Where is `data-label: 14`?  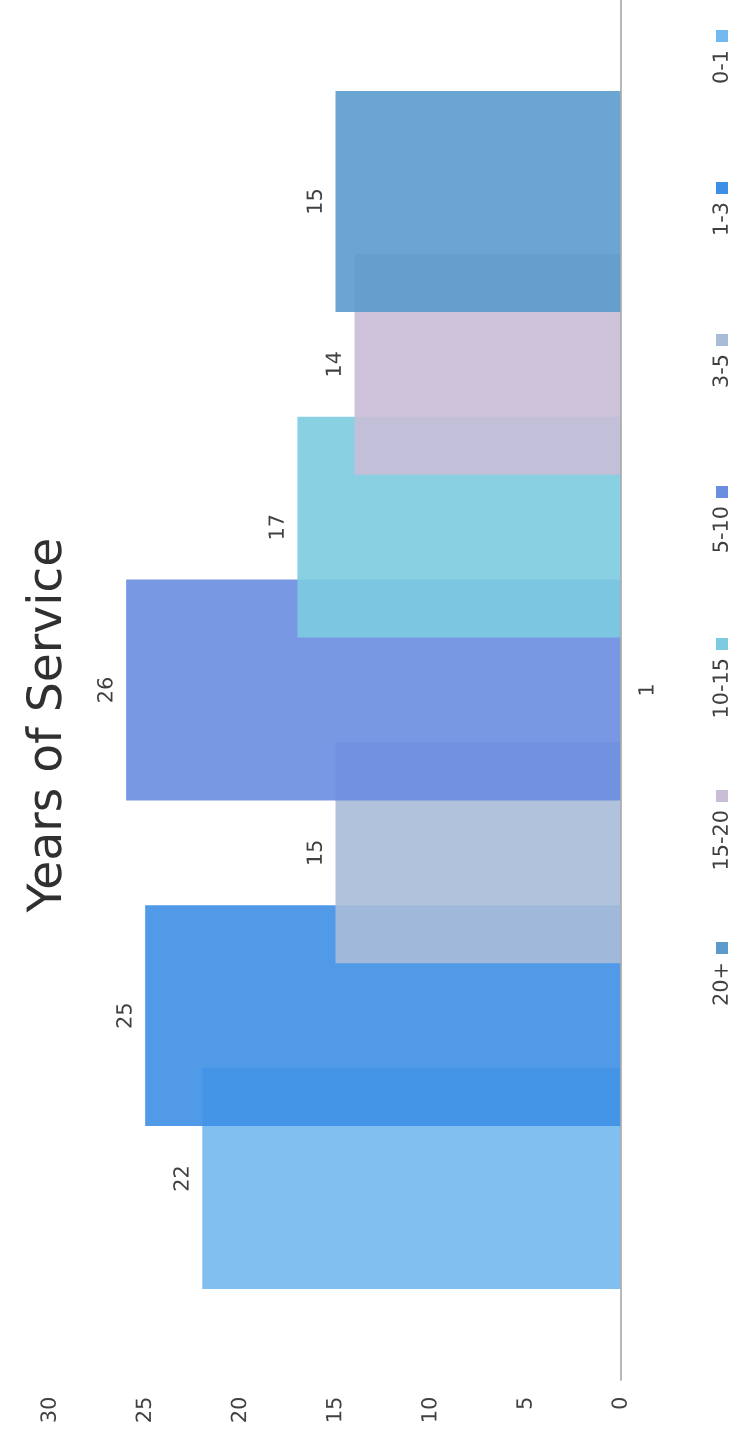 data-label: 14 is located at coordinates (333, 364).